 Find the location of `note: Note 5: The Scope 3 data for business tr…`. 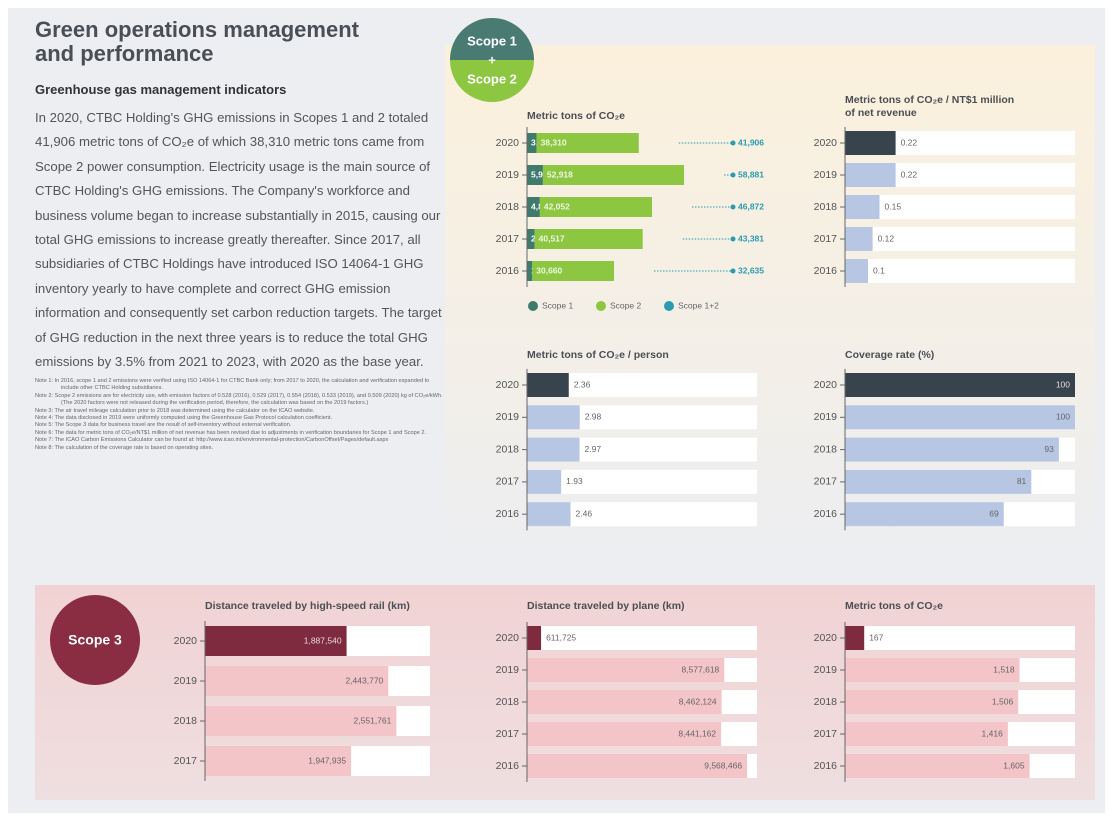

note: Note 5: The Scope 3 data for business tr… is located at coordinates (163, 425).